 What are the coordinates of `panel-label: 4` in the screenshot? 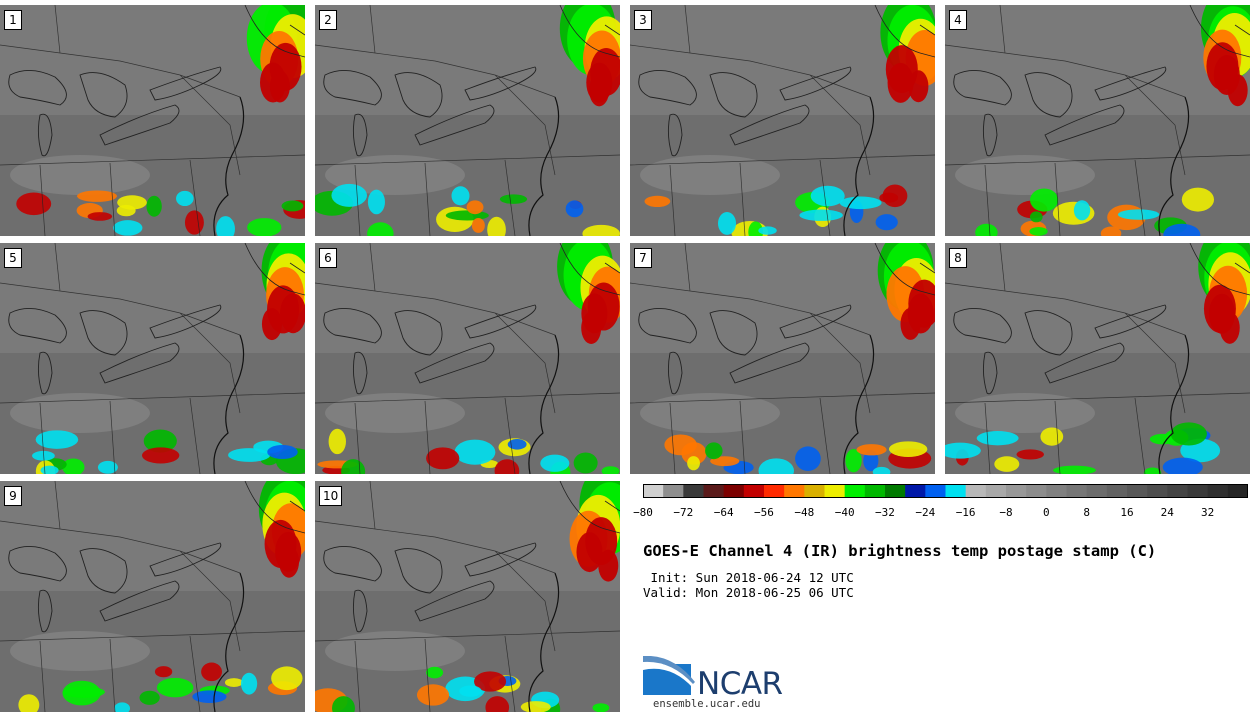 It's located at (958, 20).